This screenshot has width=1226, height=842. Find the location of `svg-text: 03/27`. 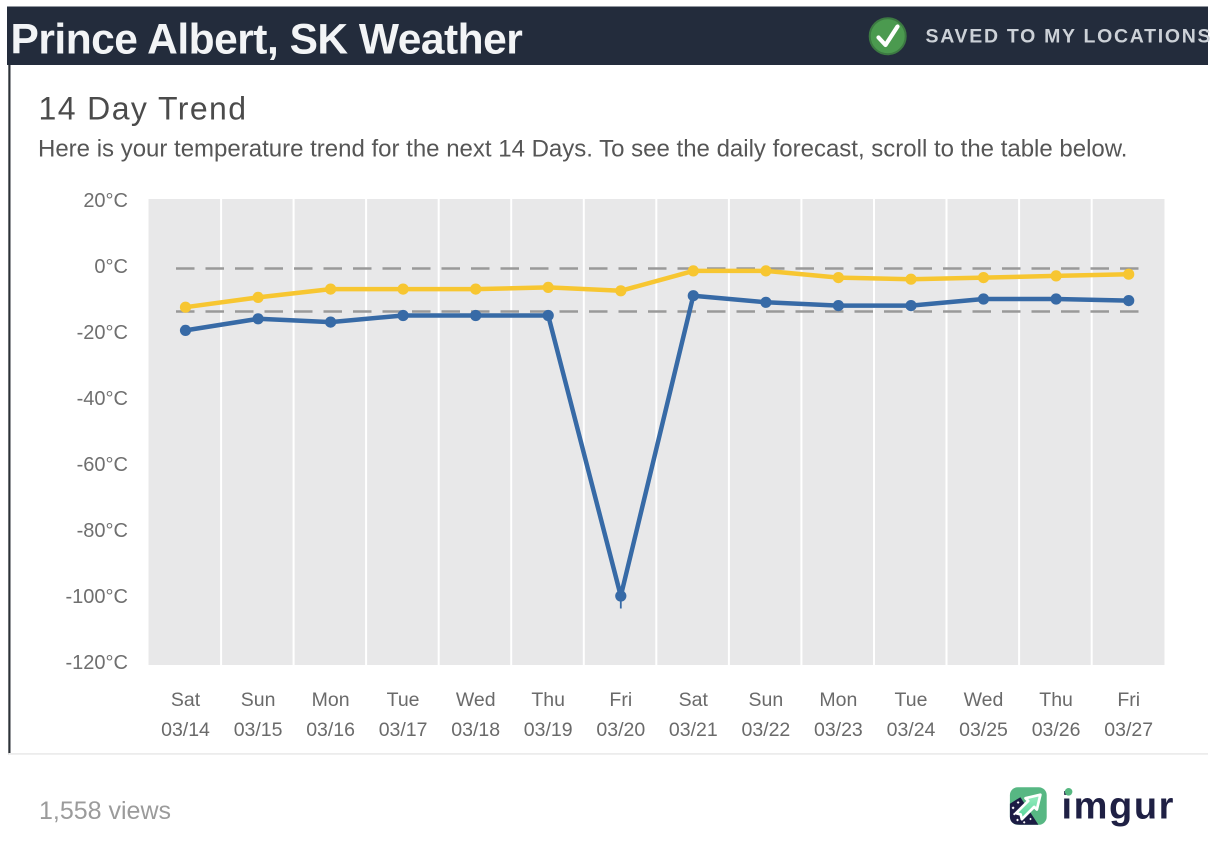

svg-text: 03/27 is located at coordinates (1128, 730).